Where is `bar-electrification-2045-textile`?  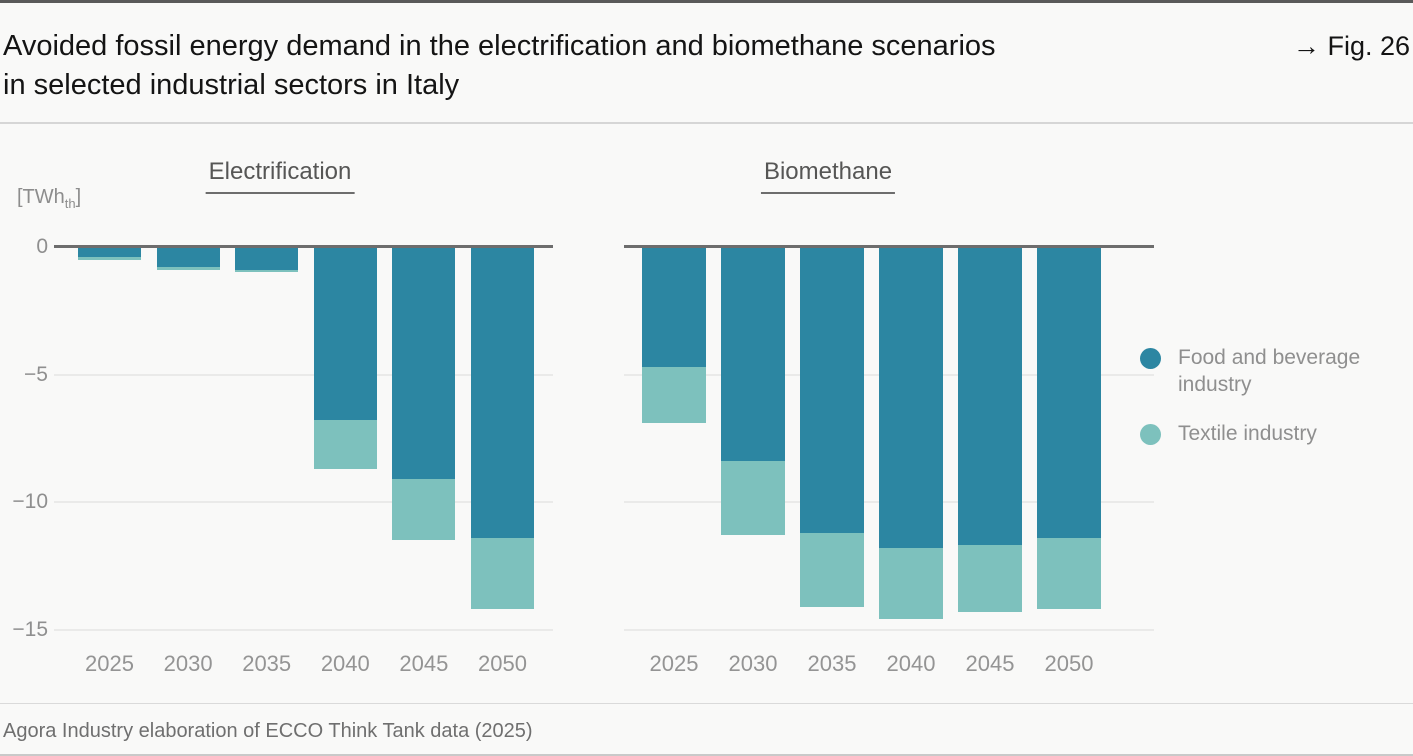
bar-electrification-2045-textile is located at coordinates (424, 510).